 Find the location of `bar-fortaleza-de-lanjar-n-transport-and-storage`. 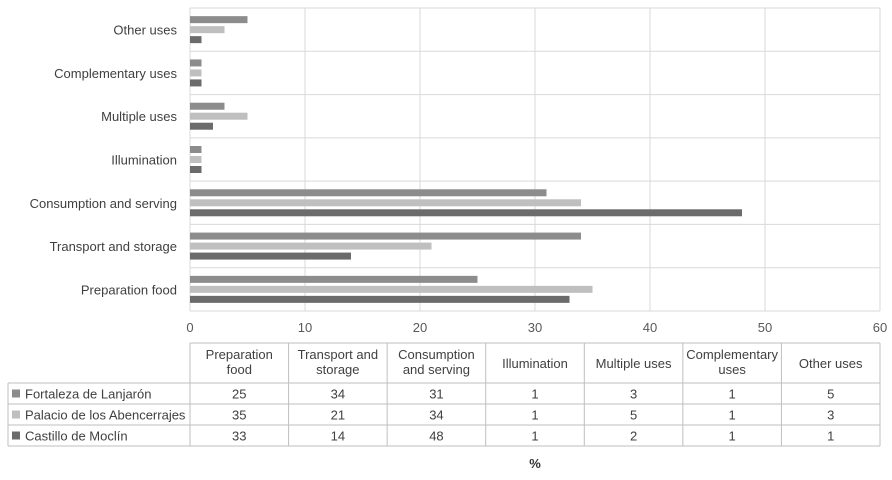

bar-fortaleza-de-lanjar-n-transport-and-storage is located at coordinates (385, 236).